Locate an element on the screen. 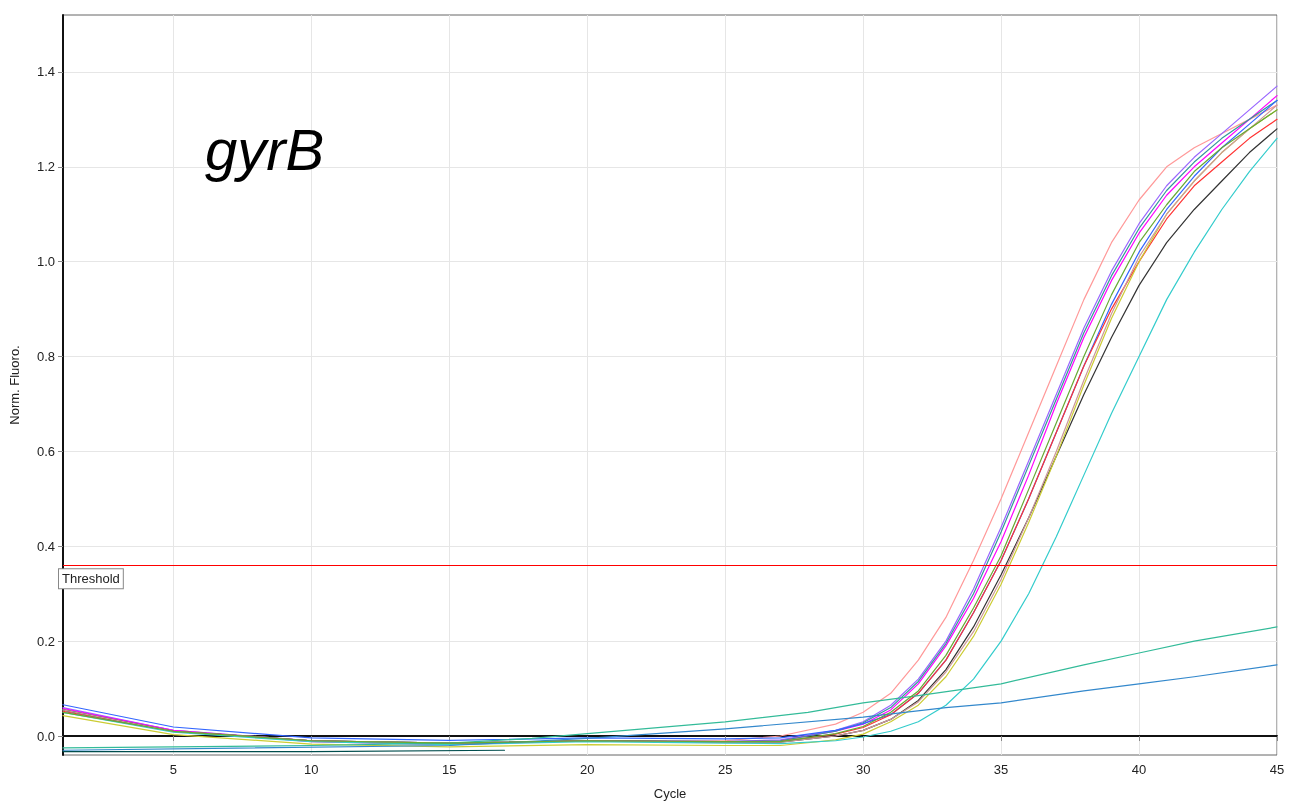  x-tick-label: 20 is located at coordinates (587, 769).